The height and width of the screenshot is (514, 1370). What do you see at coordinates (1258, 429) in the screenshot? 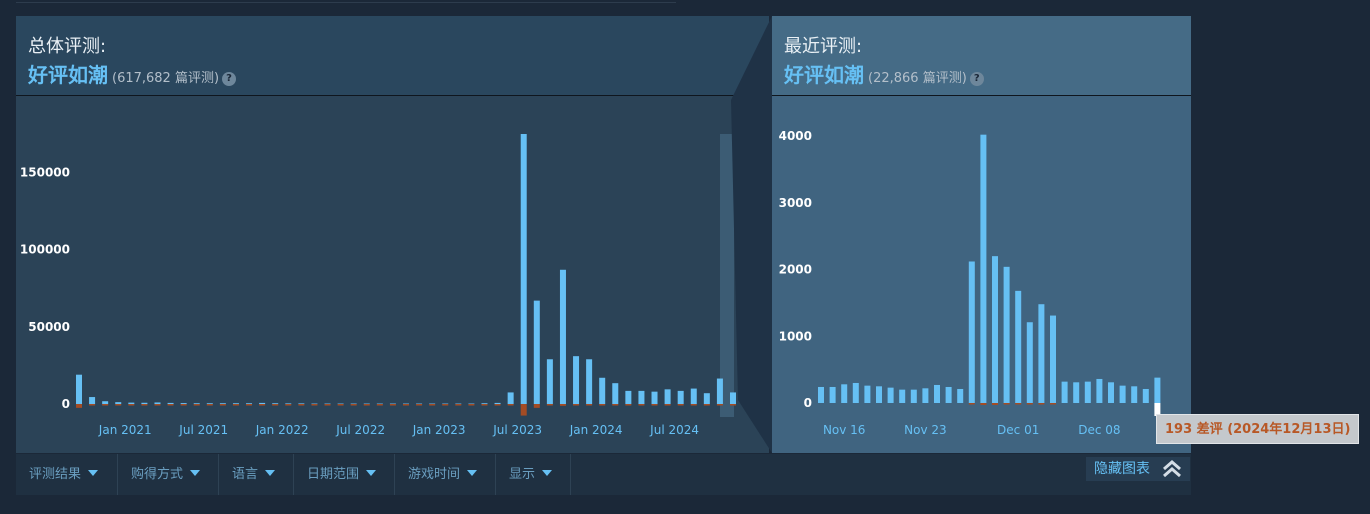
I see `bar-tooltip: 193 差评 (2024年12月13日)` at bounding box center [1258, 429].